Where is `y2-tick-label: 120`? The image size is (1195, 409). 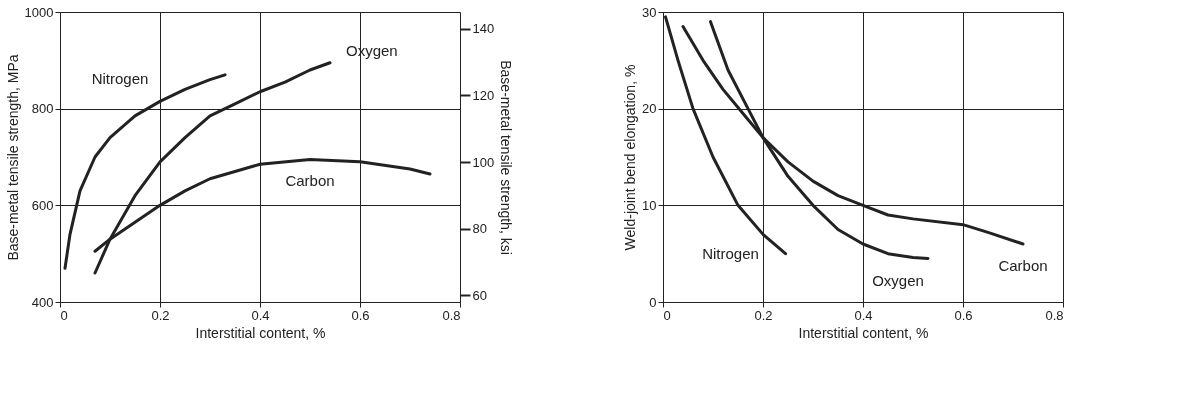 y2-tick-label: 120 is located at coordinates (483, 95).